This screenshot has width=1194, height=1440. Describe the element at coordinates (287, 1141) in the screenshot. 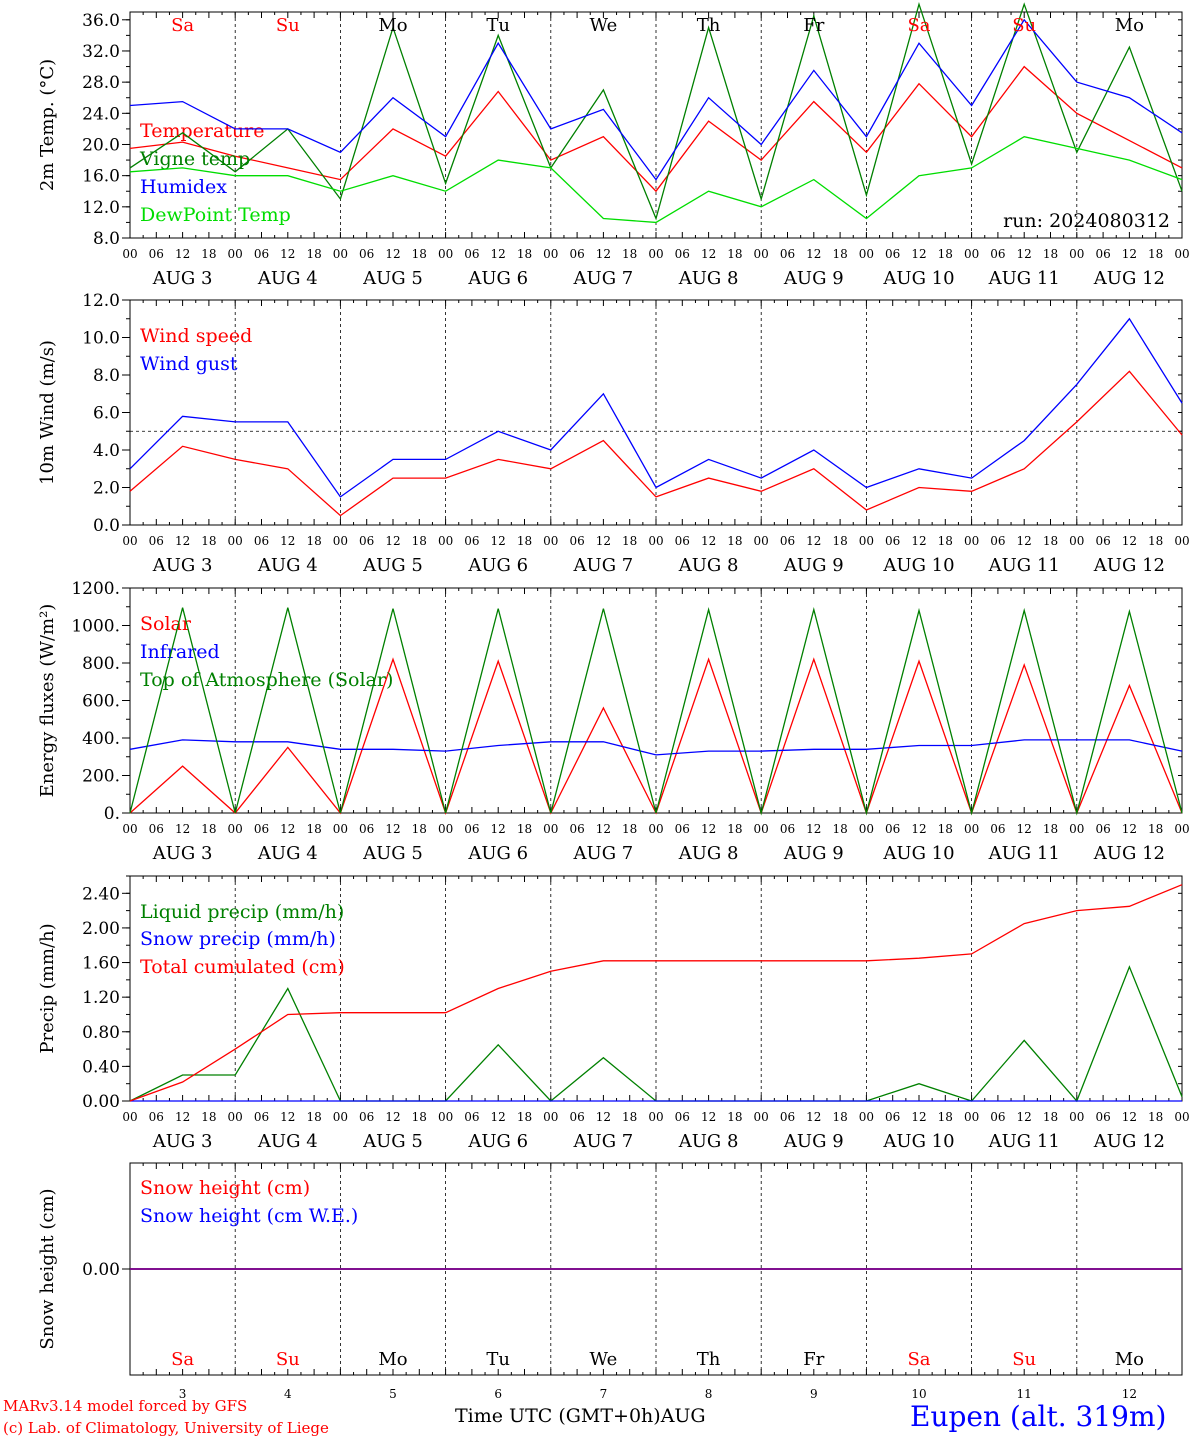

I see `precip-day-label: AUG 4` at that location.